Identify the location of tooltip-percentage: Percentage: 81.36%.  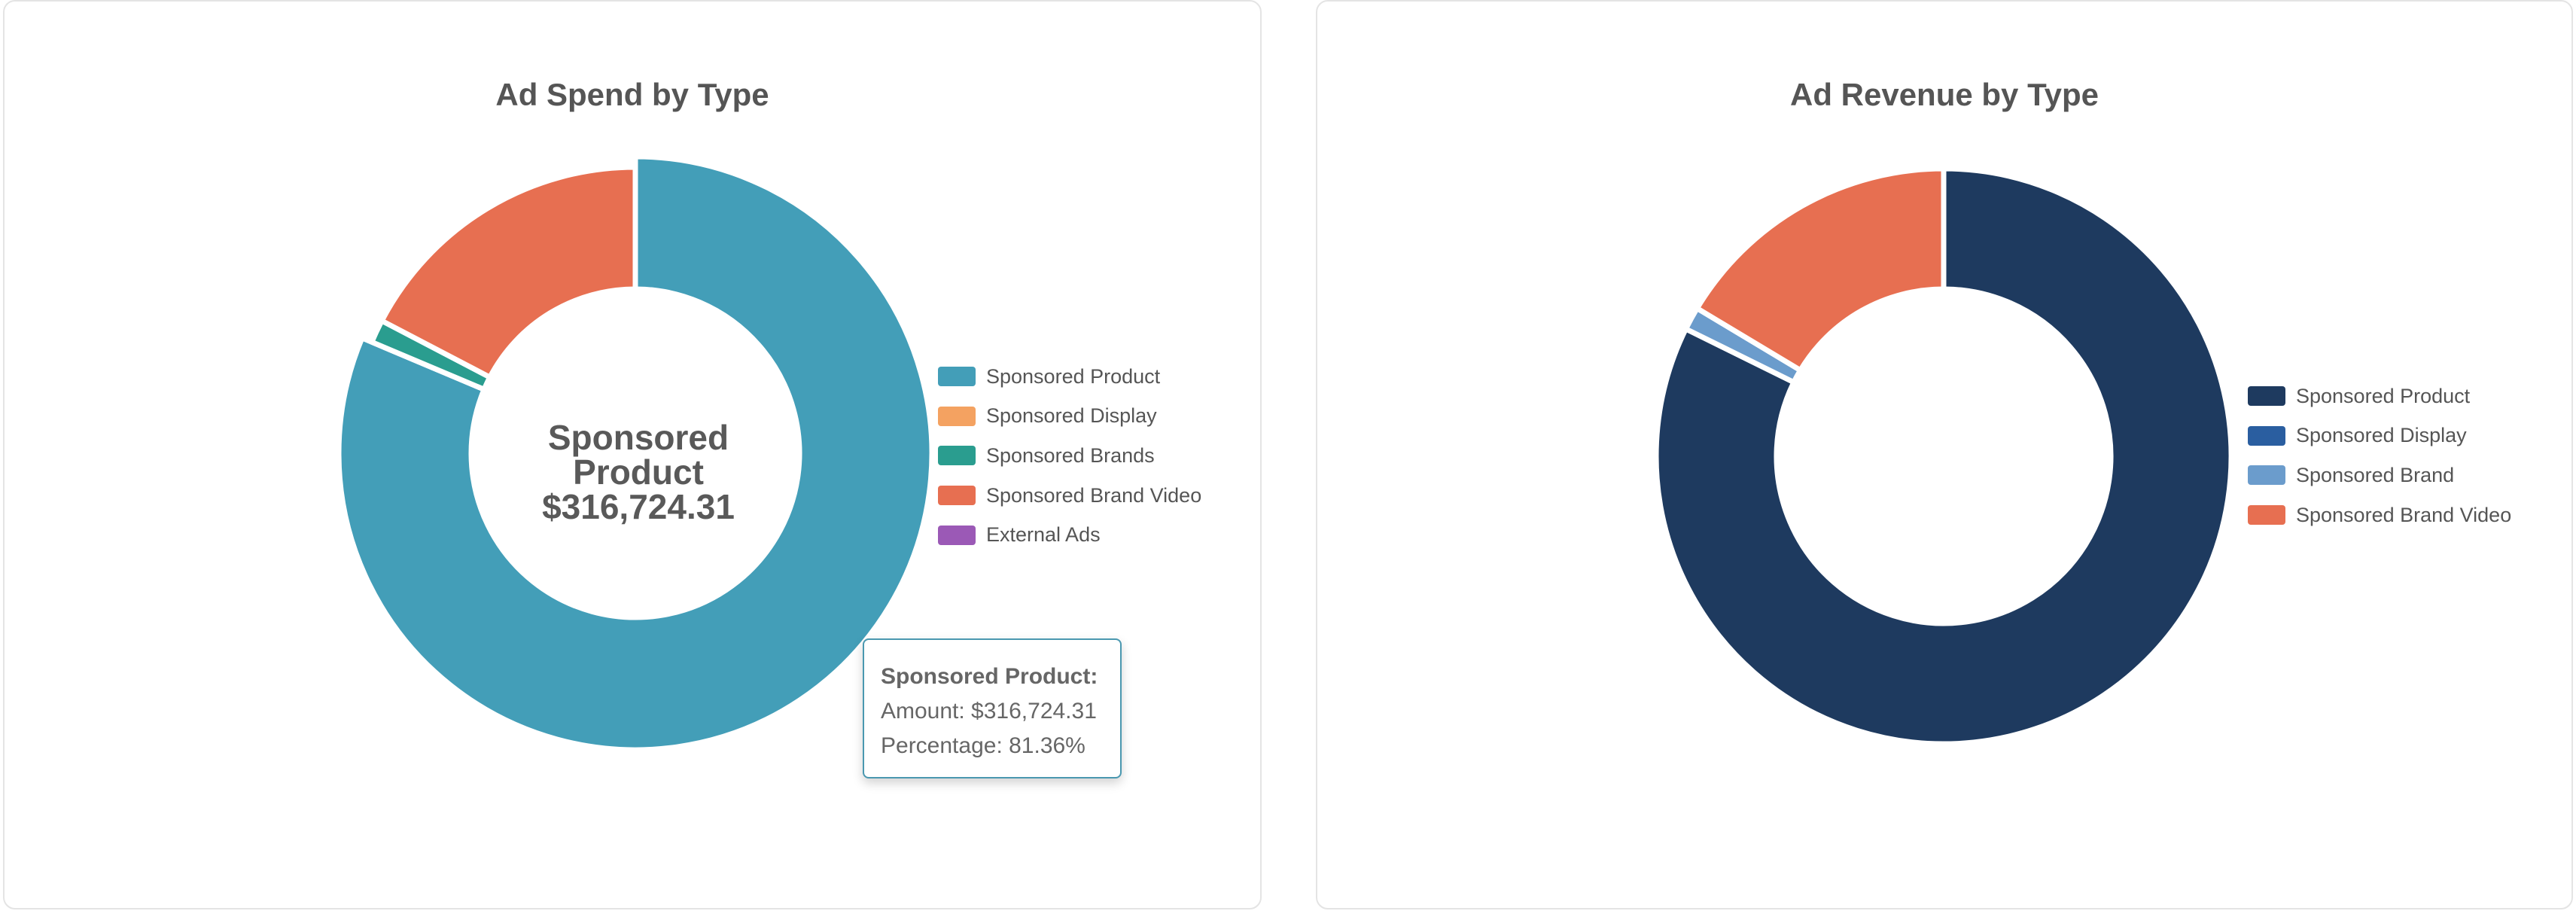
(984, 745).